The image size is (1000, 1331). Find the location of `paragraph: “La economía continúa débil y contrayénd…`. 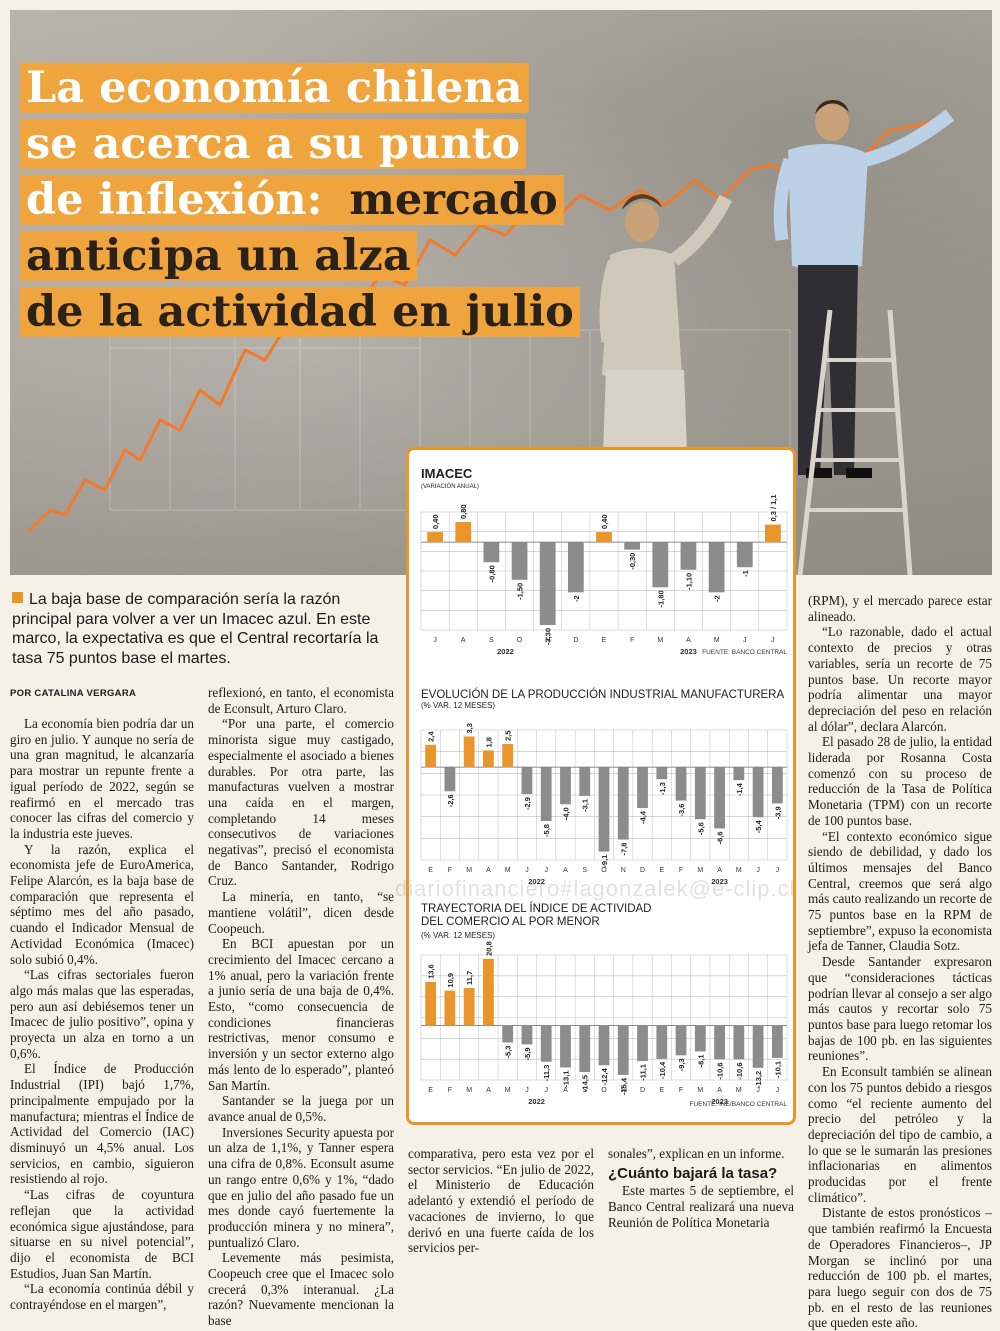

paragraph: “La economía continúa débil y contrayénd… is located at coordinates (102, 1297).